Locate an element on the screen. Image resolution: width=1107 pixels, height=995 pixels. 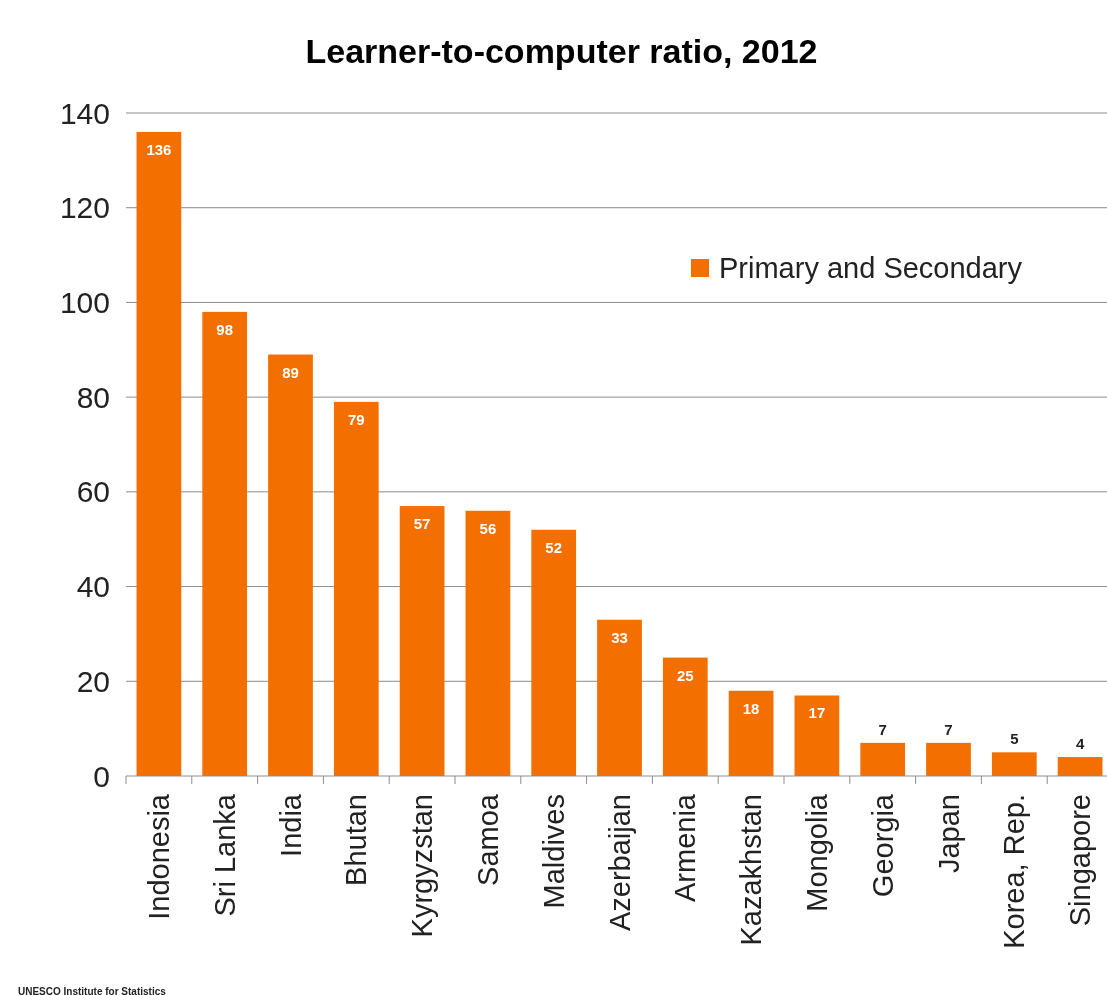
data-label: 5 is located at coordinates (1014, 739).